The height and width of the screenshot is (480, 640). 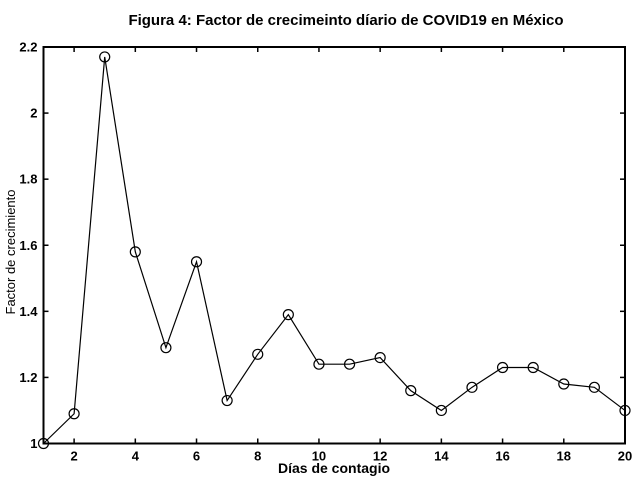 What do you see at coordinates (28, 47) in the screenshot?
I see `y-tick-label: 2.2` at bounding box center [28, 47].